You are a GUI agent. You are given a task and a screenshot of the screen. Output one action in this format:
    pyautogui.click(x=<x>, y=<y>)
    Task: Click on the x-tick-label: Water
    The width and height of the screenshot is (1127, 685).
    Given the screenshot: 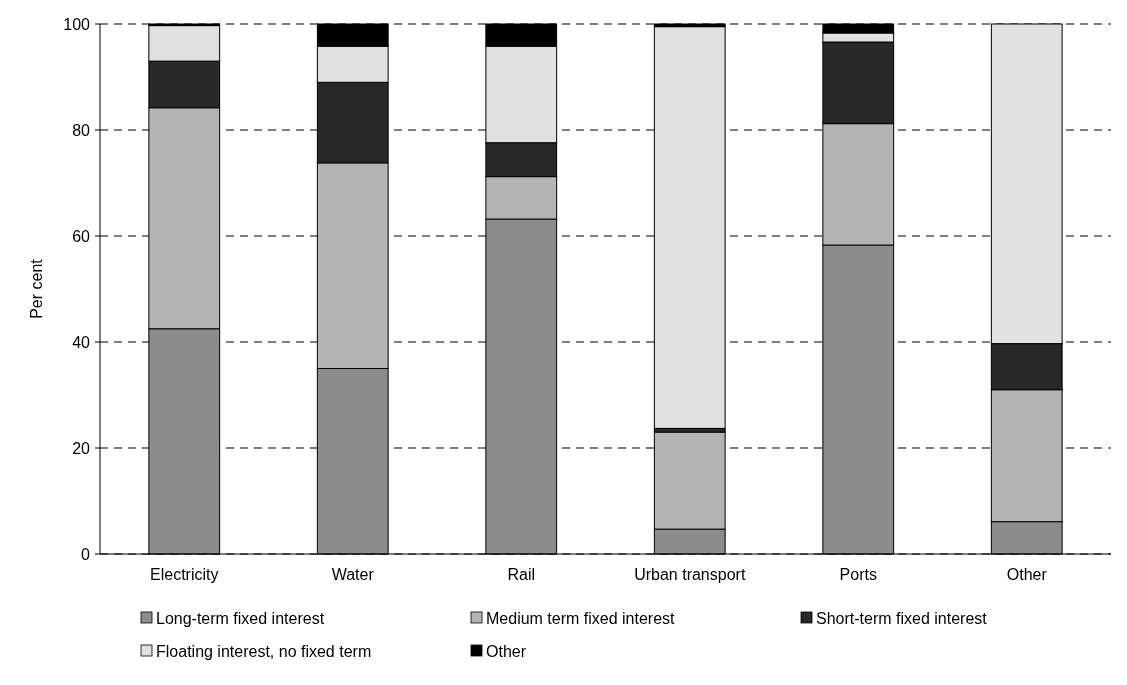 What is the action you would take?
    pyautogui.click(x=353, y=574)
    